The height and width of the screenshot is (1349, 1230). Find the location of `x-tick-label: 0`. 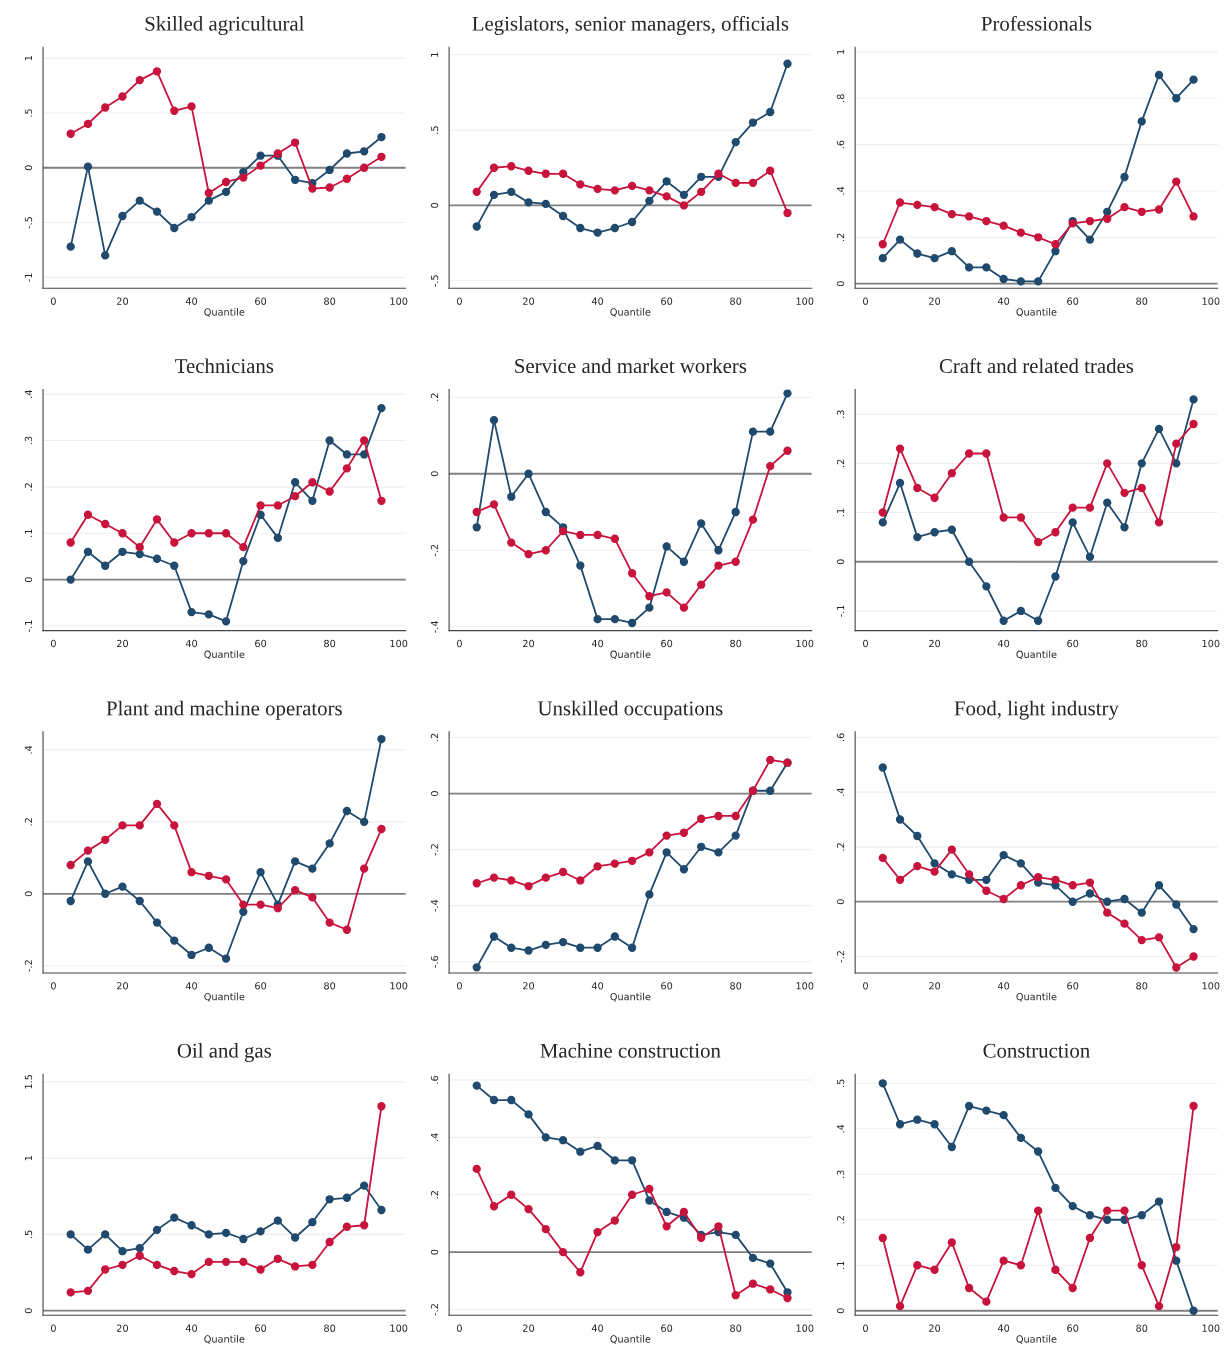

x-tick-label: 0 is located at coordinates (459, 301).